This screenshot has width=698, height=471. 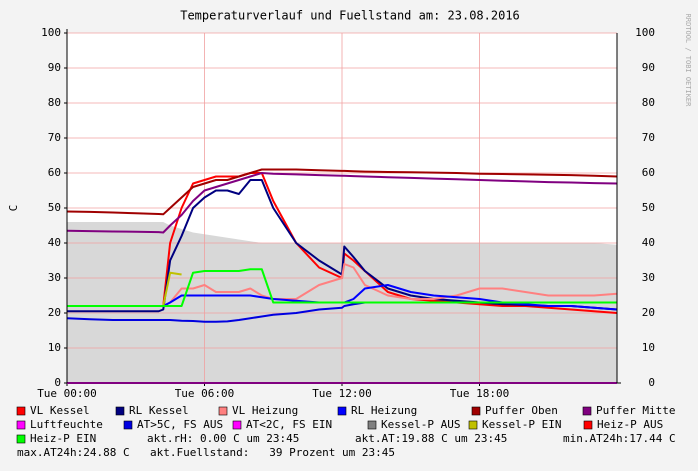 What do you see at coordinates (431, 438) in the screenshot?
I see `legend-comment: akt.AT:19.88 C um 23:45` at bounding box center [431, 438].